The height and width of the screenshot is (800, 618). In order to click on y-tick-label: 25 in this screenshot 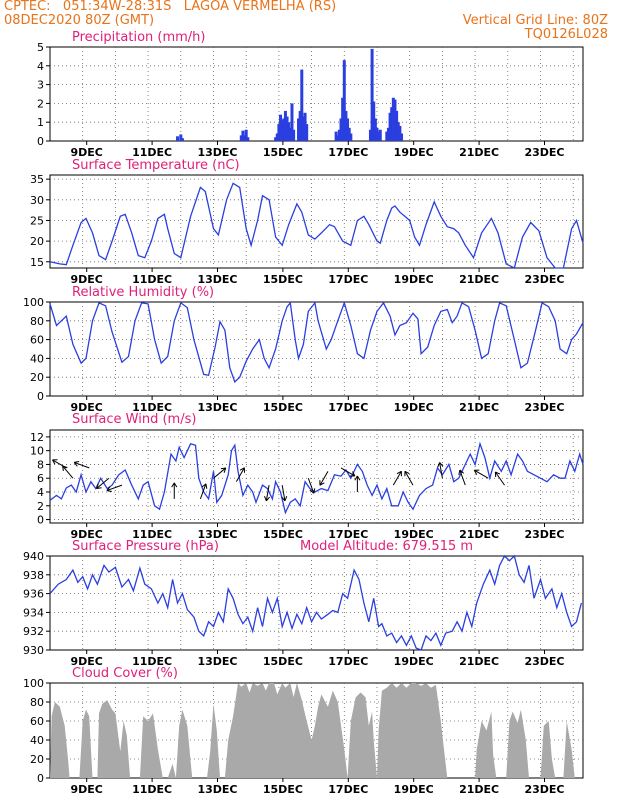, I will do `click(37, 220)`.